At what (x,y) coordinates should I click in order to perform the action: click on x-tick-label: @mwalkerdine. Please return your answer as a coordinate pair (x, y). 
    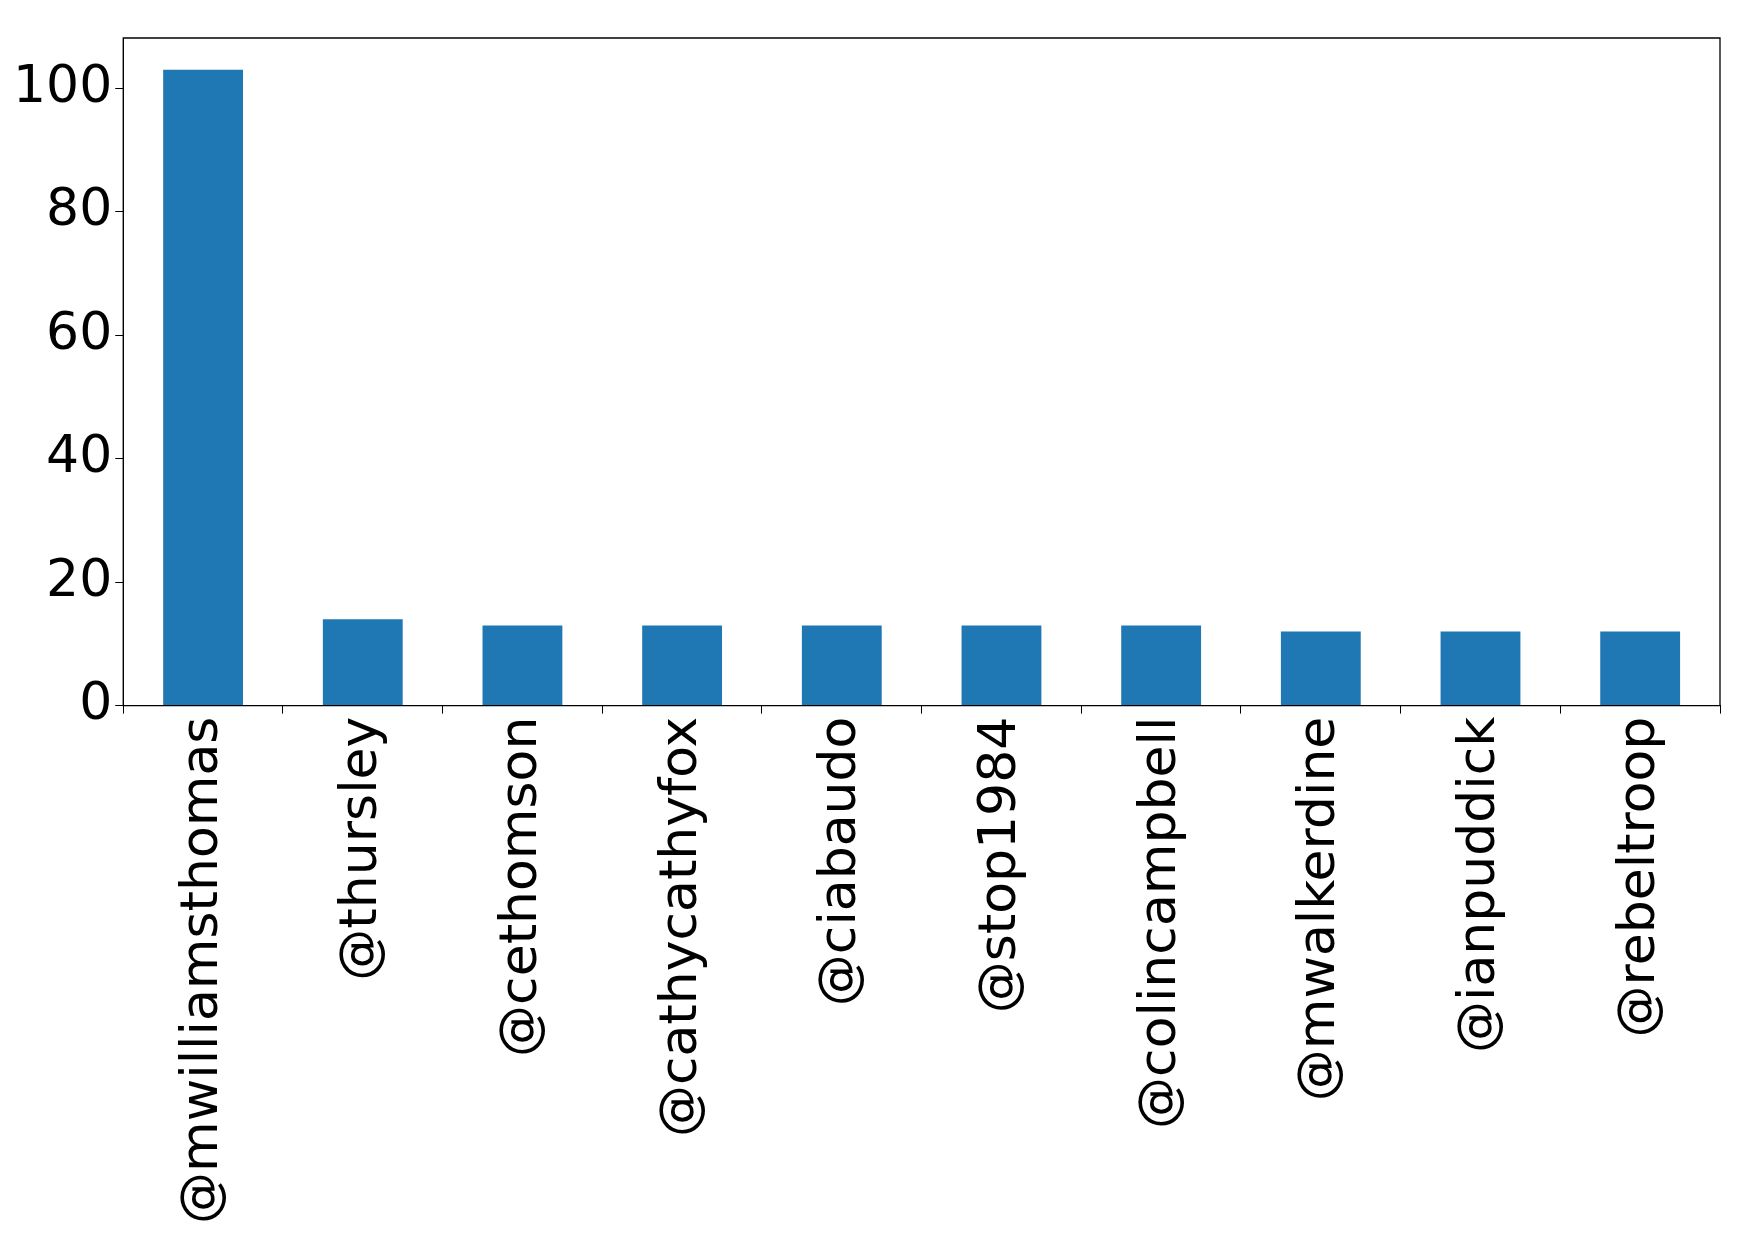
    Looking at the image, I should click on (1316, 909).